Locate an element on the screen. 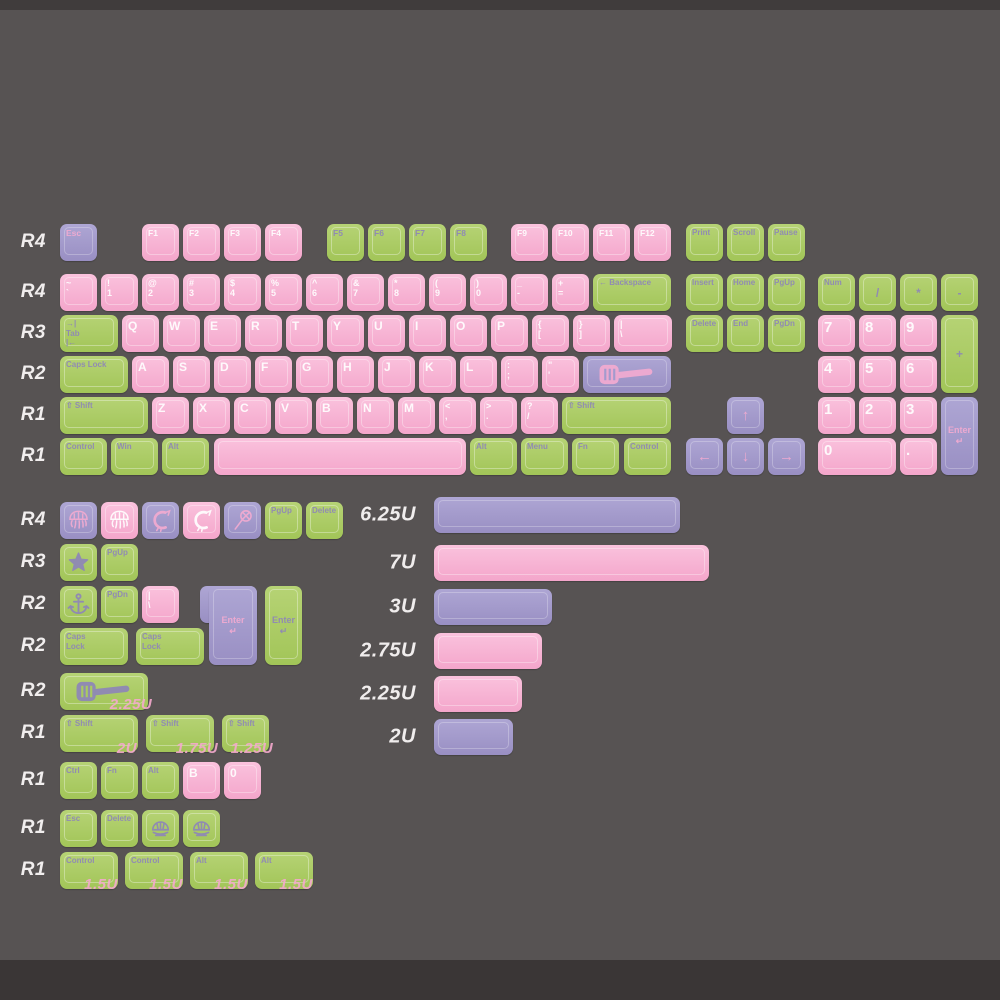 This screenshot has width=1000, height=1000. key-np-3: 3 is located at coordinates (918, 415).